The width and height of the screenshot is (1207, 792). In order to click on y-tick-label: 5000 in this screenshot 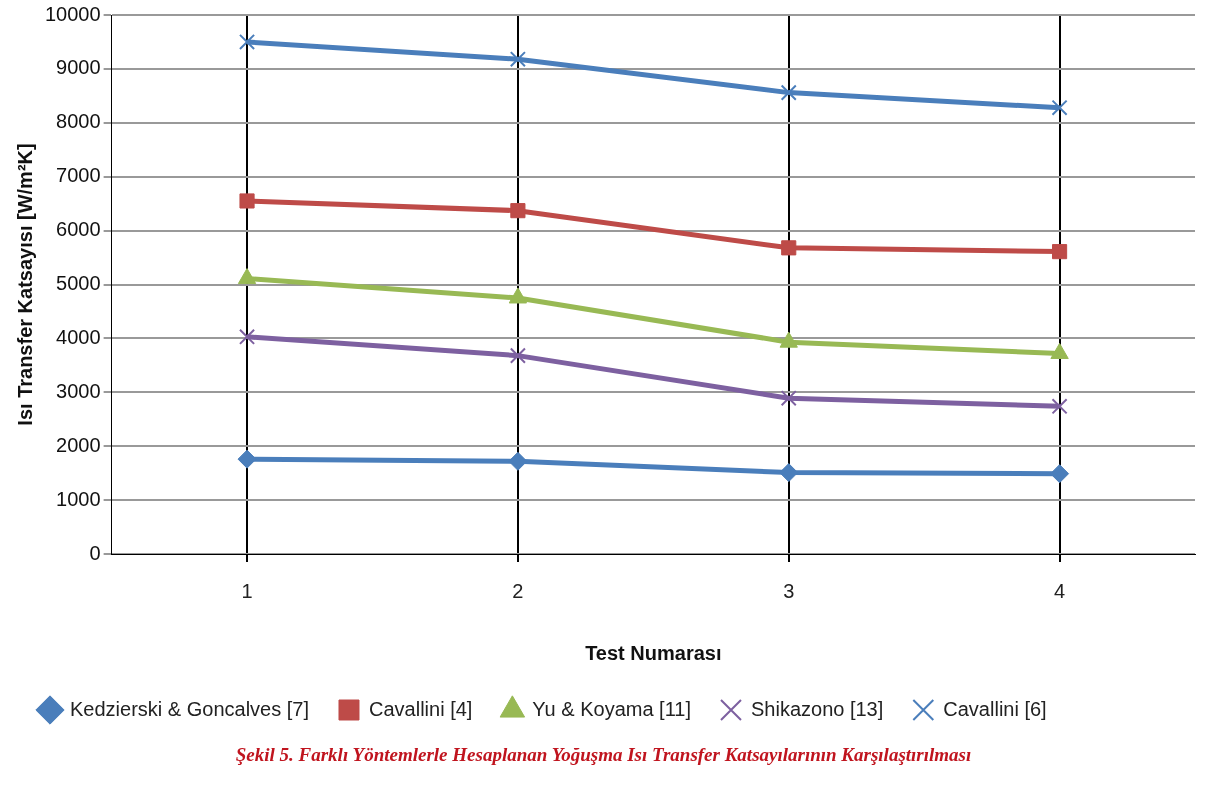, I will do `click(78, 283)`.